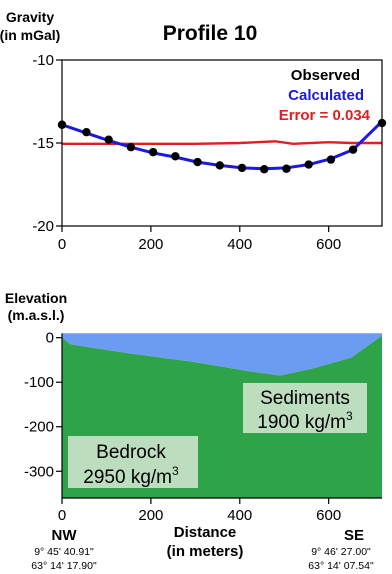  What do you see at coordinates (301, 422) in the screenshot?
I see `sediments-density-value: 1900 kg/m` at bounding box center [301, 422].